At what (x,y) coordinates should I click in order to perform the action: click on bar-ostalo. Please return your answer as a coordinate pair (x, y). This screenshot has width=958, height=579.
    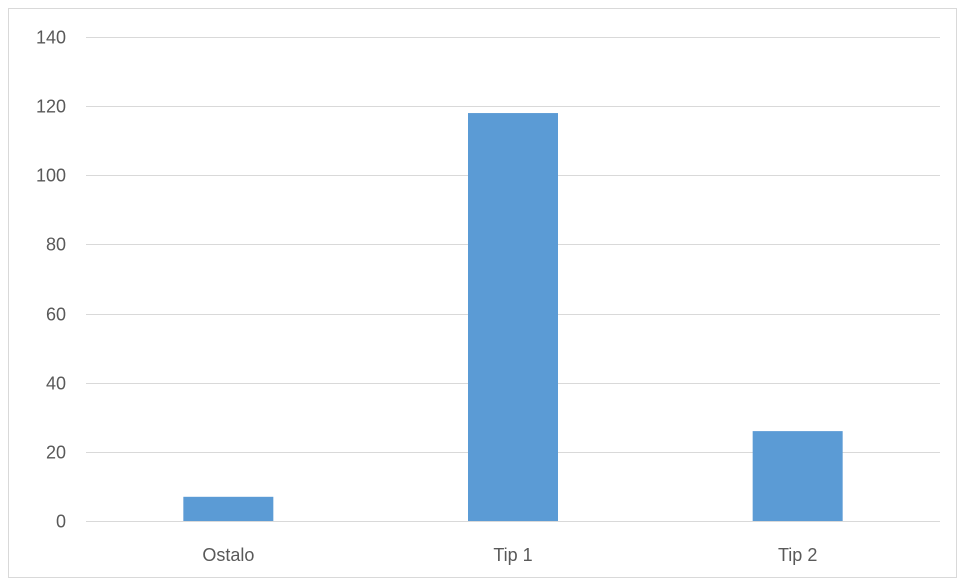
    Looking at the image, I should click on (228, 508).